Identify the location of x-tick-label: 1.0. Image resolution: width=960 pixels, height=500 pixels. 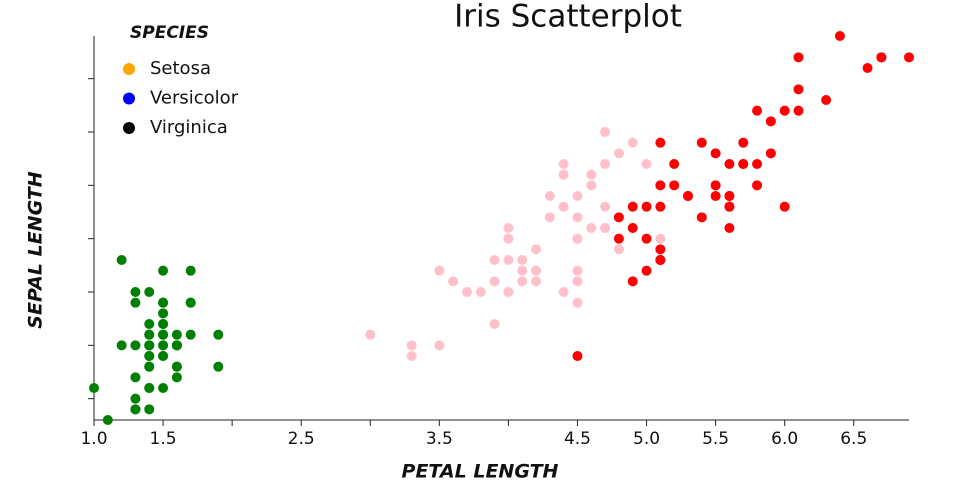
(93, 439).